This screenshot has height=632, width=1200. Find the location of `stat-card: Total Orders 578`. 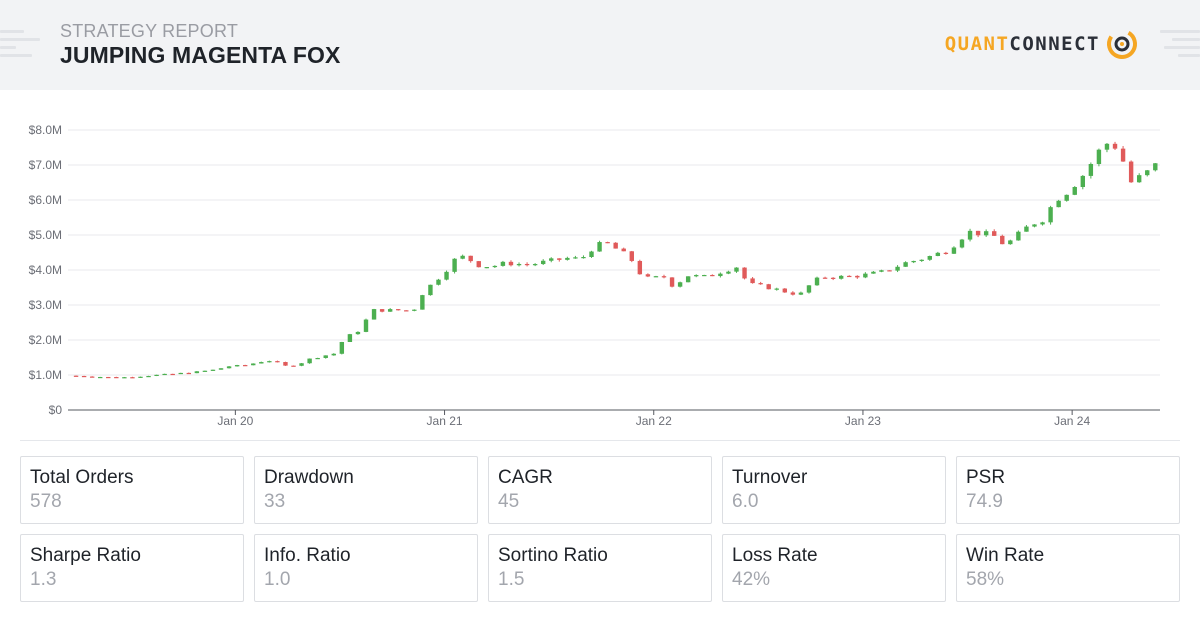

stat-card: Total Orders 578 is located at coordinates (132, 490).